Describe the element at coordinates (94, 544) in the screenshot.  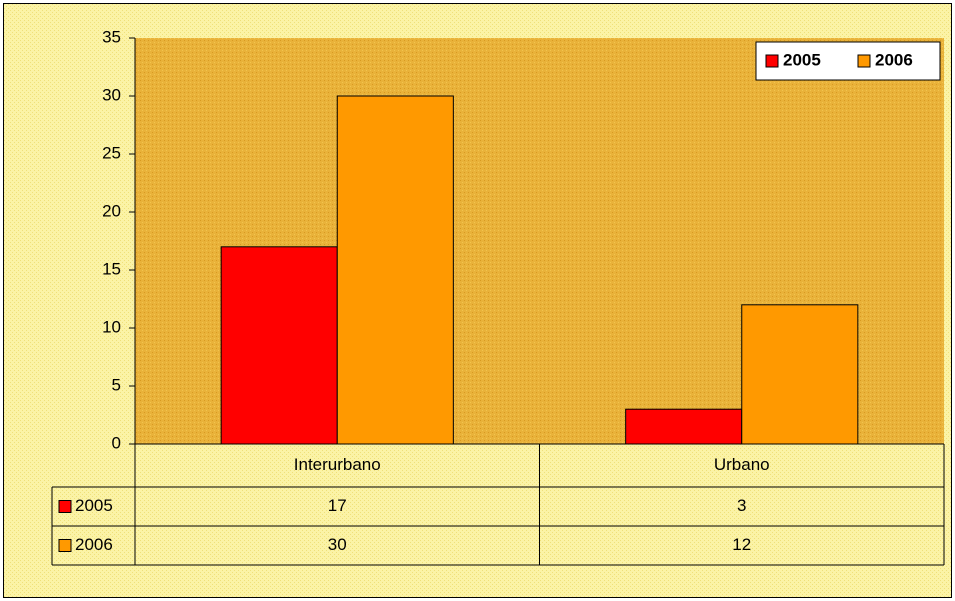
I see `table-series-label: 2006` at that location.